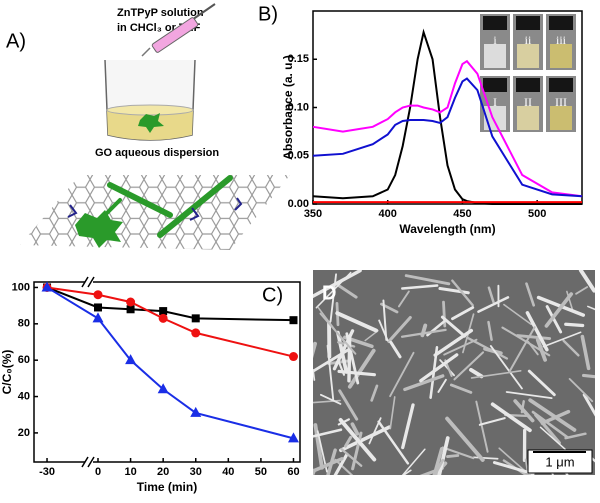 Image resolution: width=600 pixels, height=503 pixels. What do you see at coordinates (261, 472) in the screenshot?
I see `x-tick-label: 50` at bounding box center [261, 472].